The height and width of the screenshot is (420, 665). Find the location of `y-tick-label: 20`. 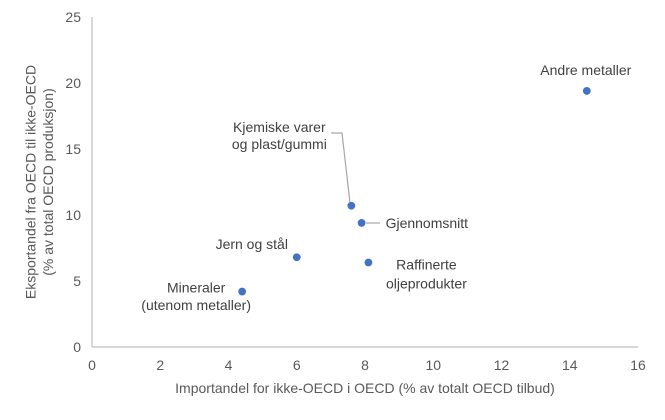

y-tick-label: 20 is located at coordinates (73, 83).